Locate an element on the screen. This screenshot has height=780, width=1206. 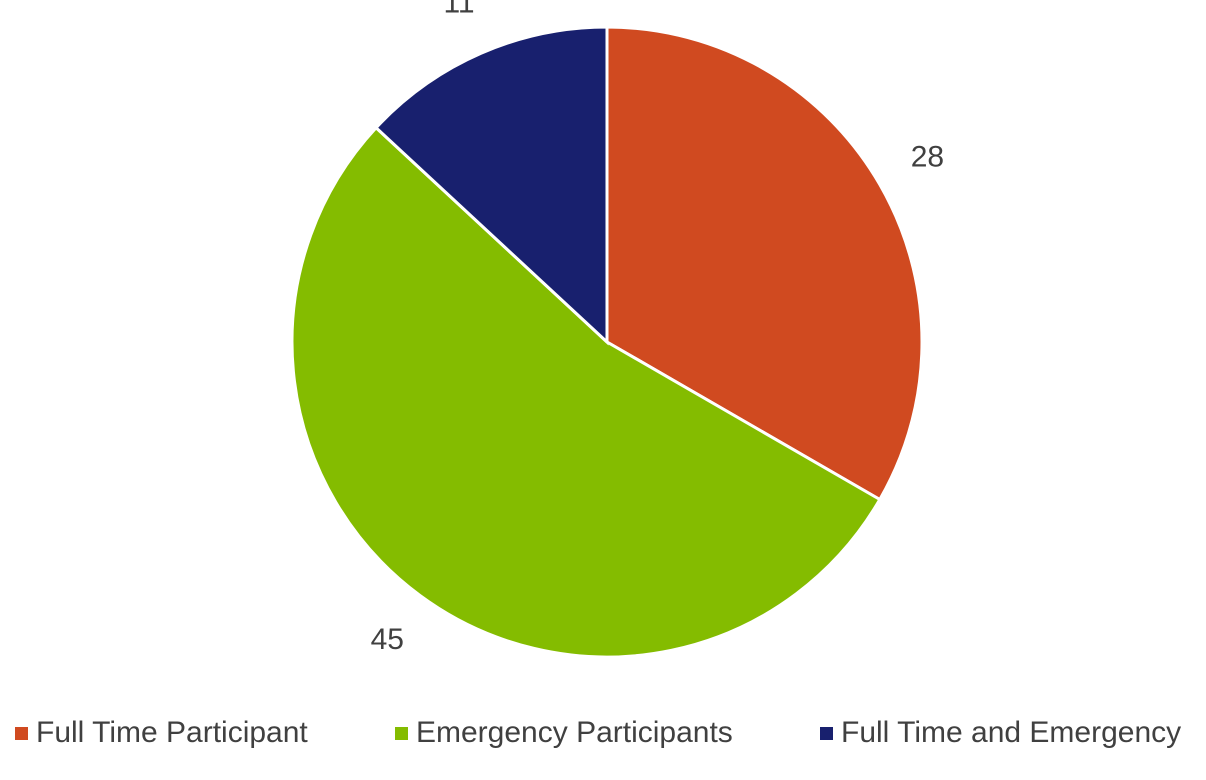
legend-item-full-time-and-emergency: Full Time and Emergency is located at coordinates (1000, 733).